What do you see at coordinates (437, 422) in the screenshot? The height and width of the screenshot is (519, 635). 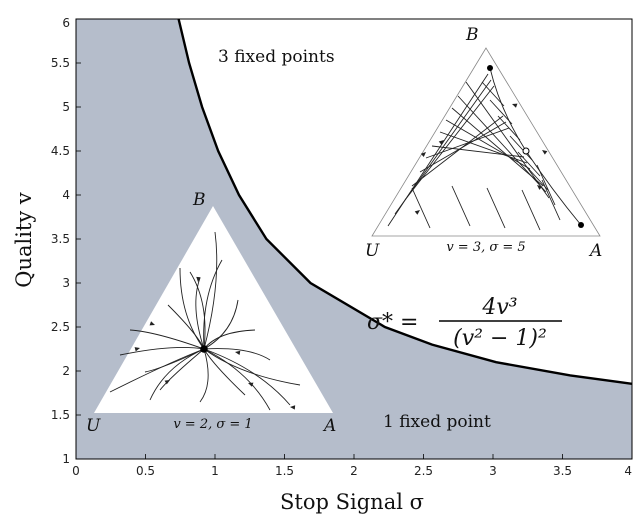 I see `region-label-one: 1 fixed point` at bounding box center [437, 422].